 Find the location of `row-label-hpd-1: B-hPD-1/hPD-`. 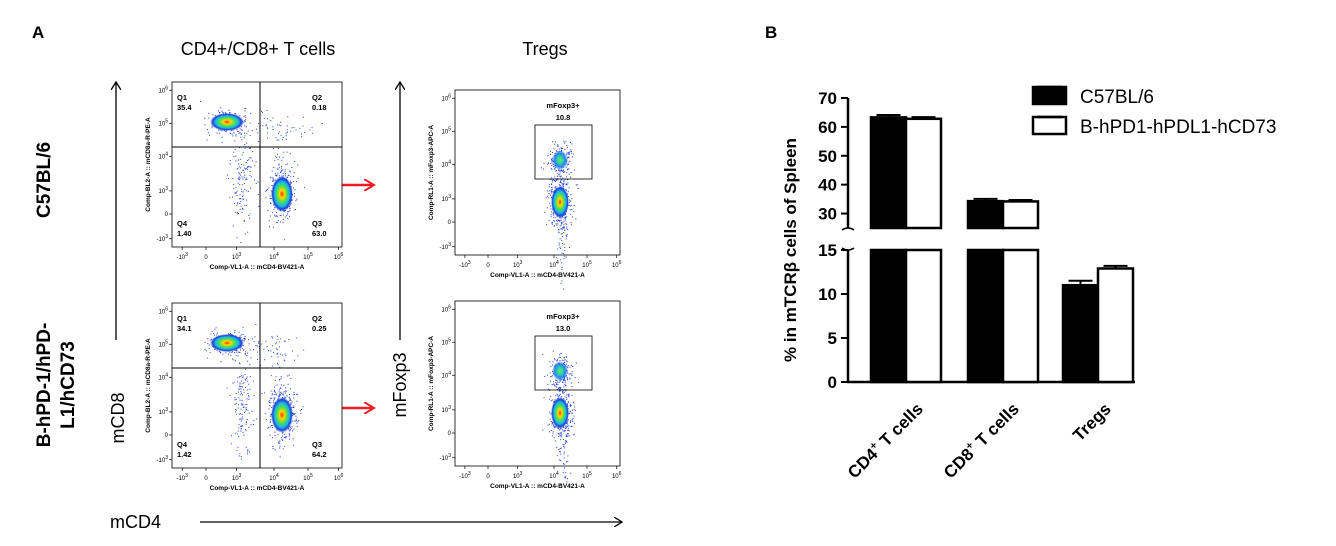

row-label-hpd-1: B-hPD-1/hPD- is located at coordinates (44, 385).